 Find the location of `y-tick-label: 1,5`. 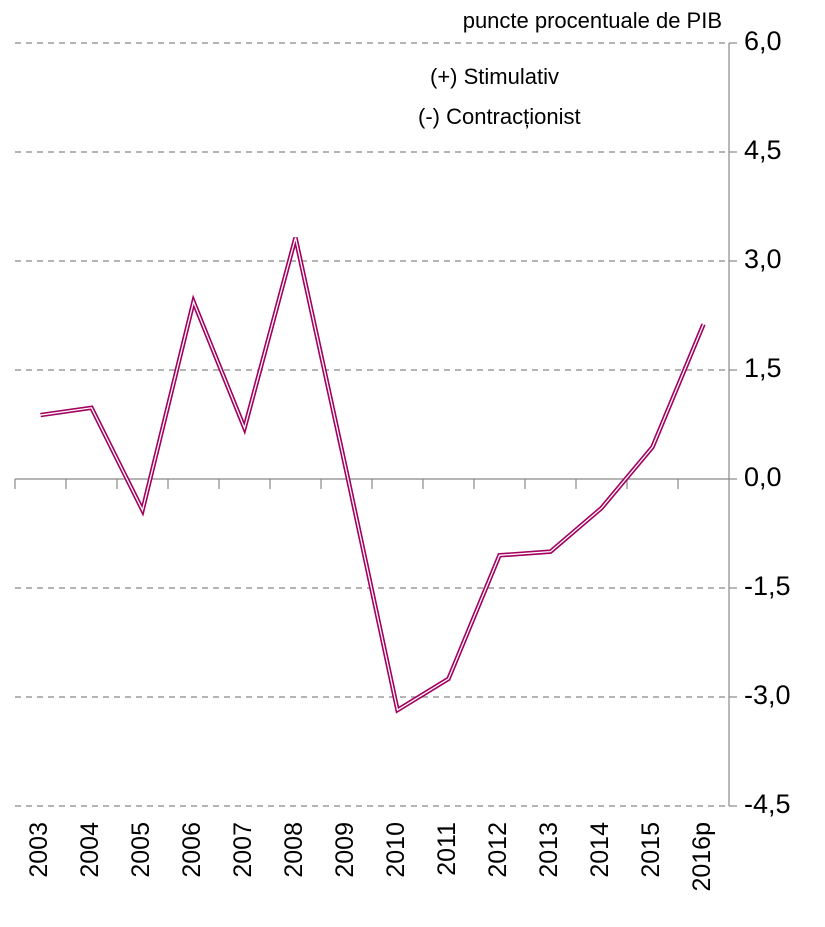

y-tick-label: 1,5 is located at coordinates (763, 368).